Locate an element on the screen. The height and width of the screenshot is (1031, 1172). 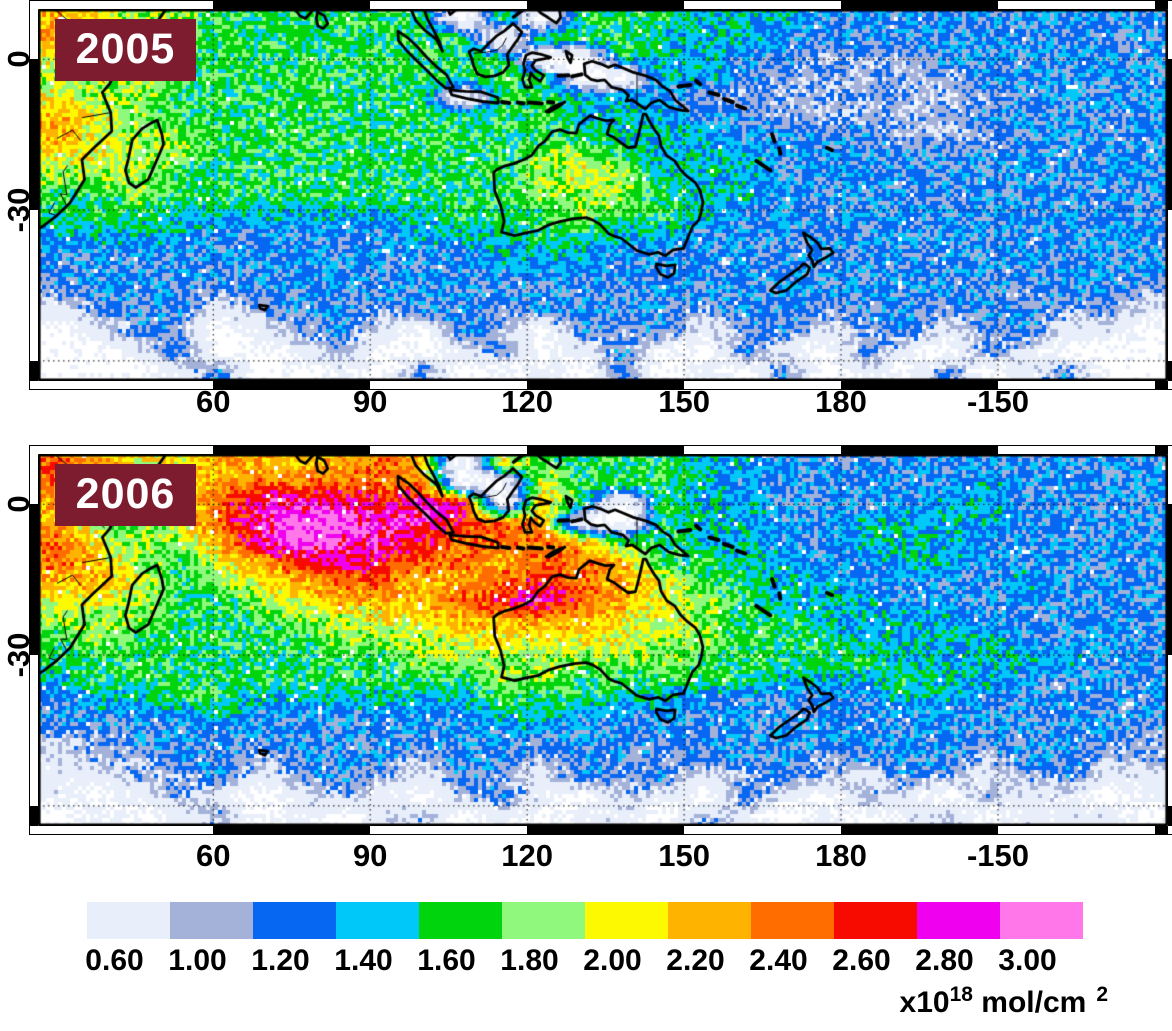
lat-tick-label--30-map0: -30 is located at coordinates (18, 210).